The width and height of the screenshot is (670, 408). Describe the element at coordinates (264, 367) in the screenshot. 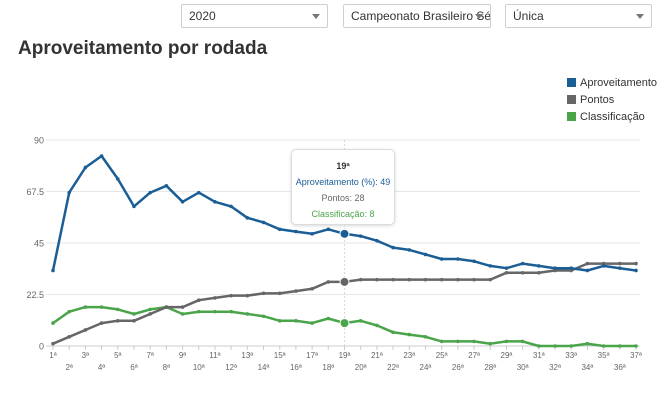

I see `x-tick-label: 14ª` at that location.